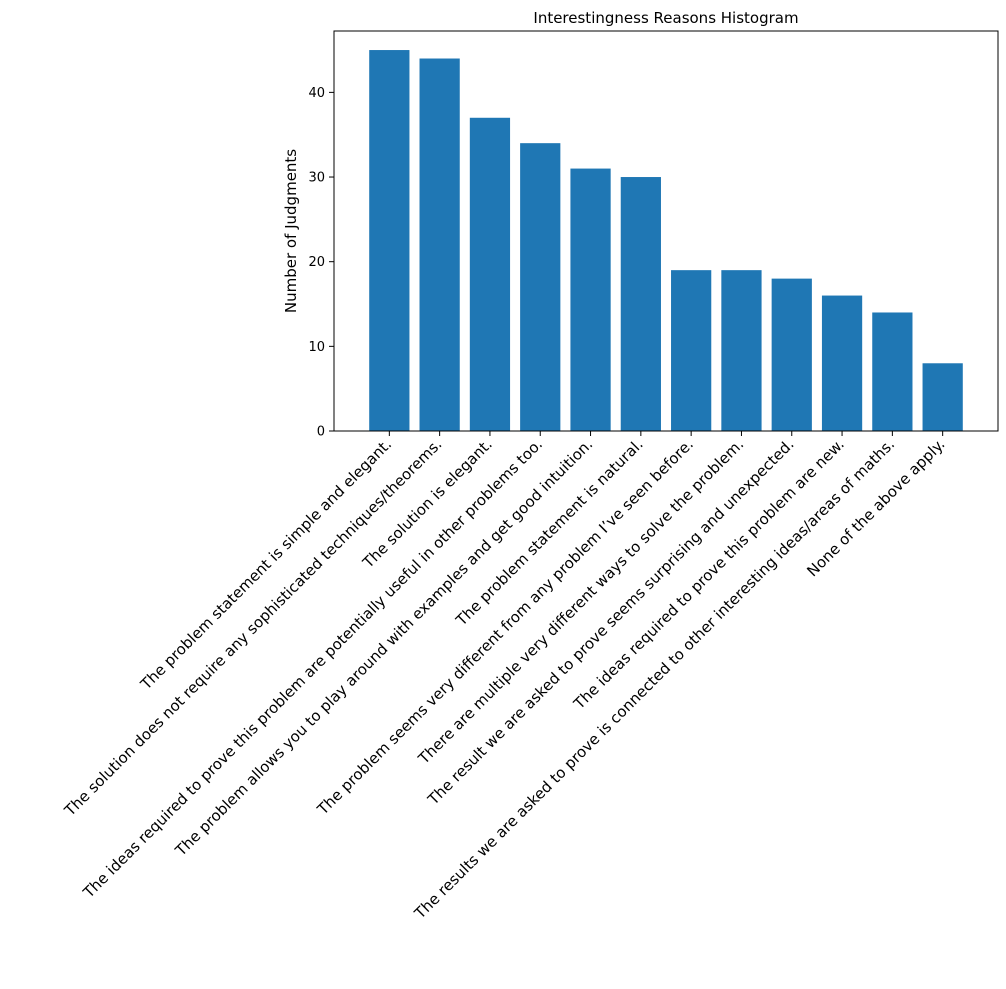 The width and height of the screenshot is (1006, 989). Describe the element at coordinates (316, 178) in the screenshot. I see `y-tick-label: 30` at that location.